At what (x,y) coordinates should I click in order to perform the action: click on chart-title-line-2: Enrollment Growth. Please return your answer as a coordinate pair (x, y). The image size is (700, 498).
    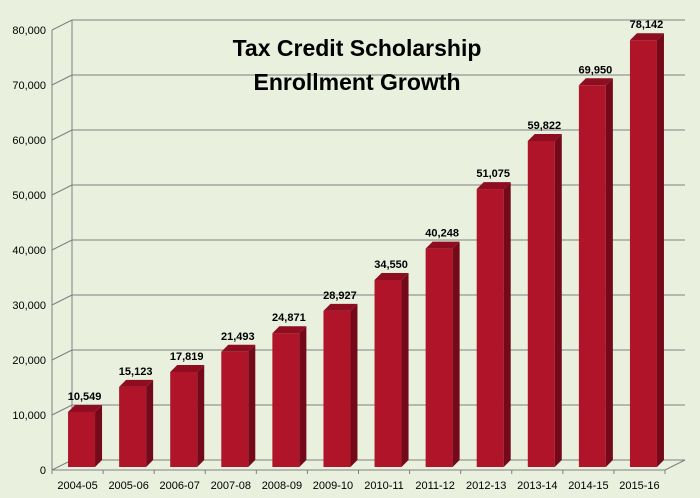
    Looking at the image, I should click on (357, 82).